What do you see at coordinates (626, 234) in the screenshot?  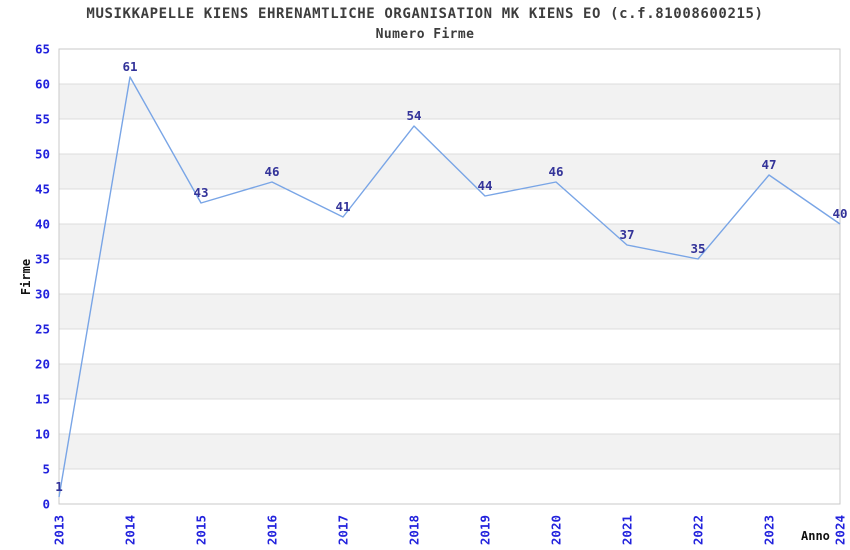 I see `data-label: 37` at bounding box center [626, 234].